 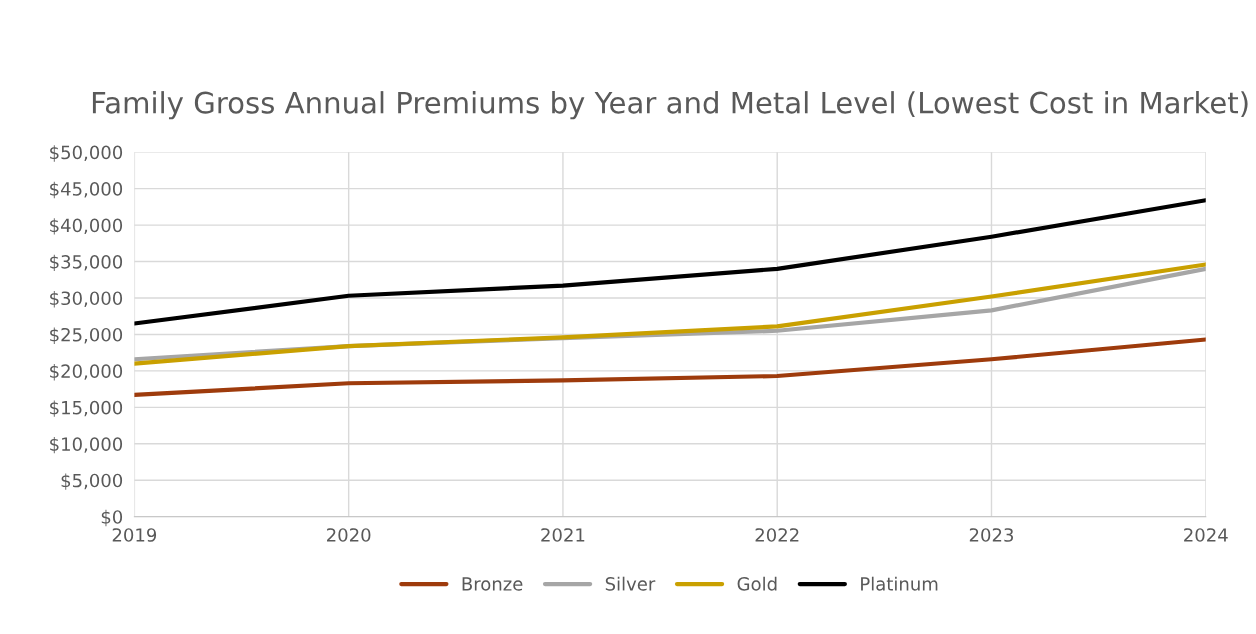 What do you see at coordinates (670, 105) in the screenshot?
I see `chart-title: Family Gross Annual Premiums by Year and Metal Level (Lowest Cost in Market)` at bounding box center [670, 105].